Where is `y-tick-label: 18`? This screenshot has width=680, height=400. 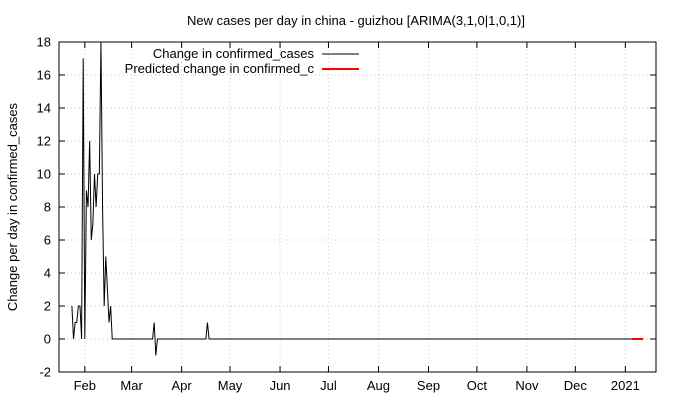
y-tick-label: 18 is located at coordinates (44, 42).